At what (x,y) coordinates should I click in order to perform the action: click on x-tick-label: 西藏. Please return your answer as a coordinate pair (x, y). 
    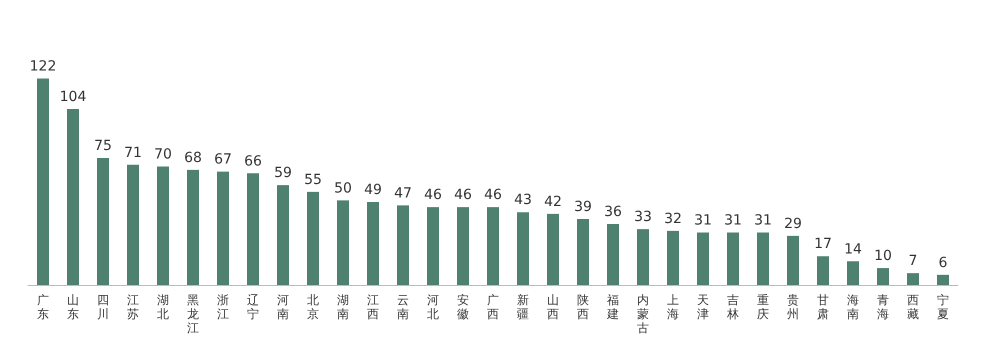
    Looking at the image, I should click on (913, 307).